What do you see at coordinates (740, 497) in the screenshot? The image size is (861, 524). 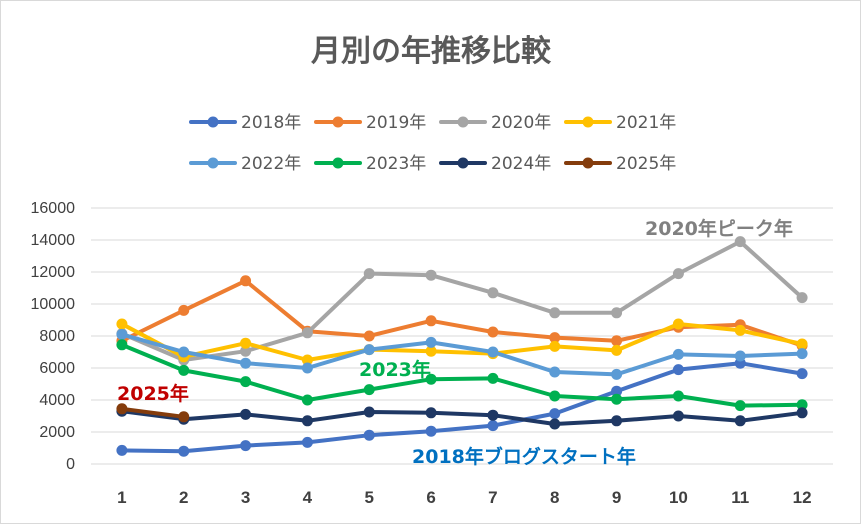 I see `x-tick-label: 11` at bounding box center [740, 497].